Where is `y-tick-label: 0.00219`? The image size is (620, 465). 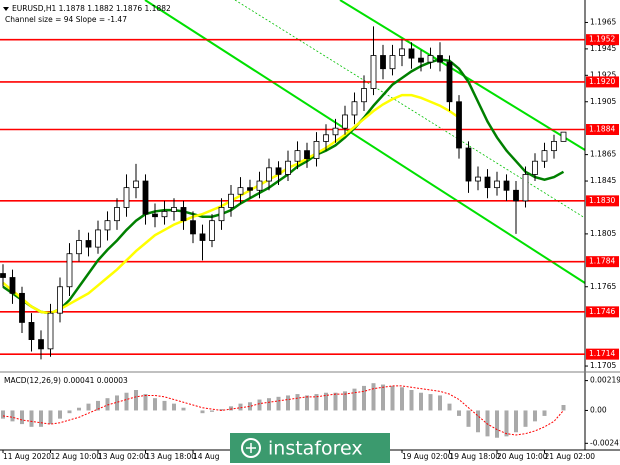
y-tick-label: 0.00219 is located at coordinates (605, 380).